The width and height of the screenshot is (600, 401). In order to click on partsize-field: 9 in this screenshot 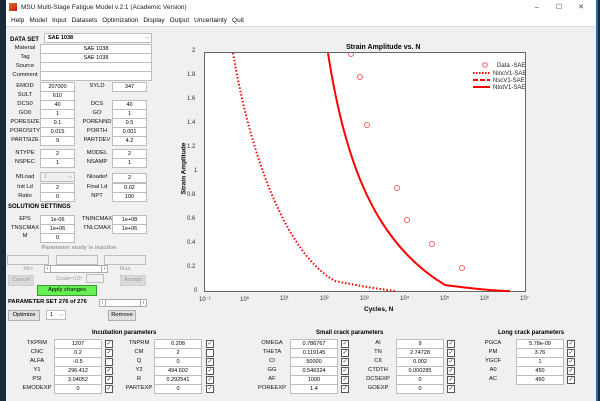, I will do `click(57, 141)`.